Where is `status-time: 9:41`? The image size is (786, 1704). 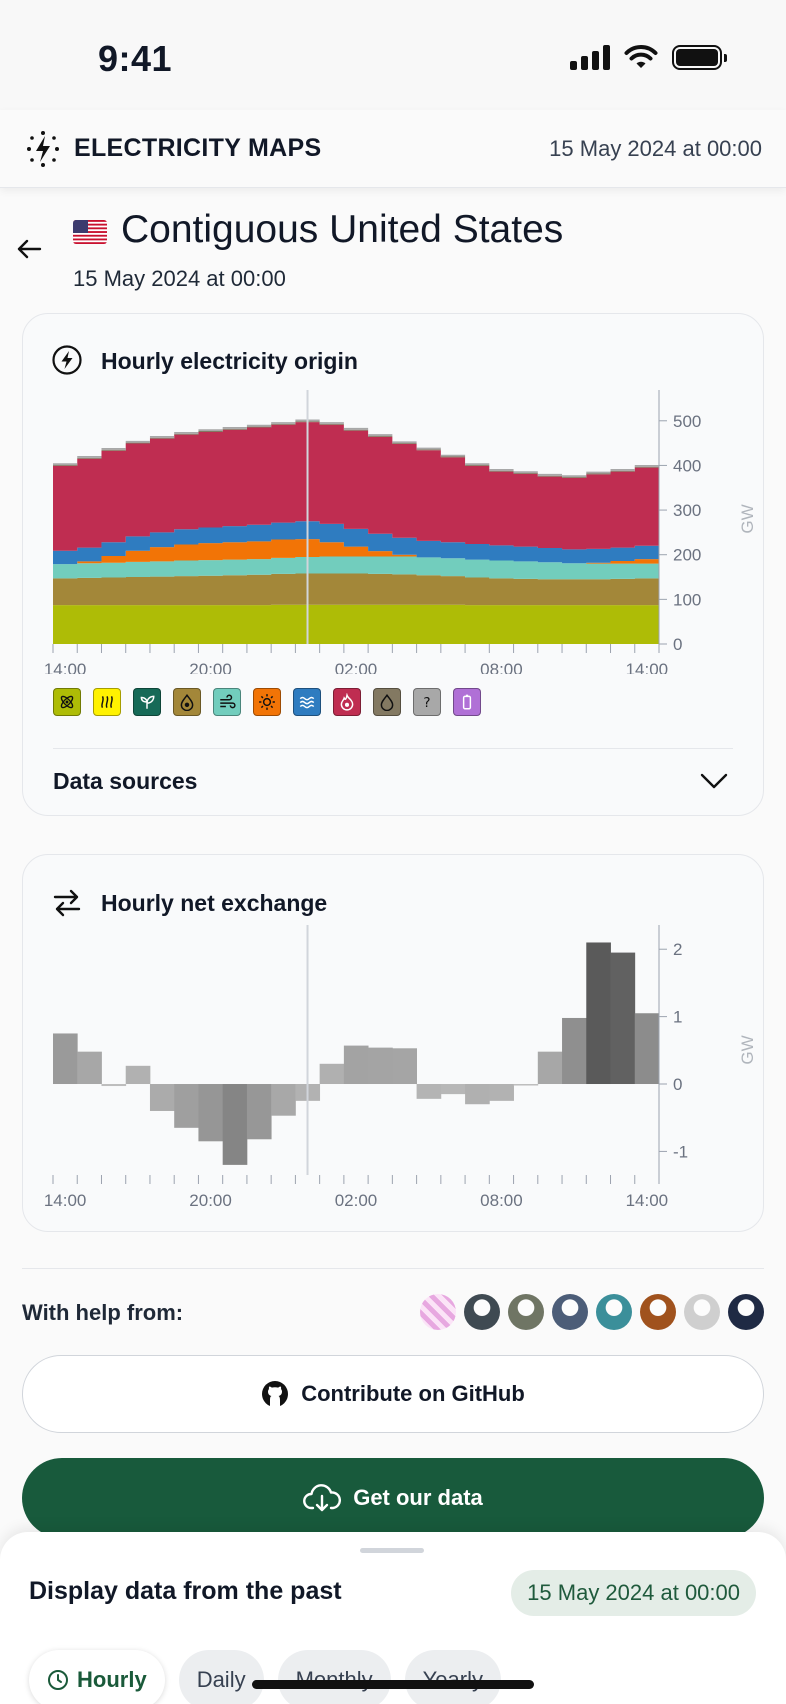 status-time: 9:41 is located at coordinates (135, 58).